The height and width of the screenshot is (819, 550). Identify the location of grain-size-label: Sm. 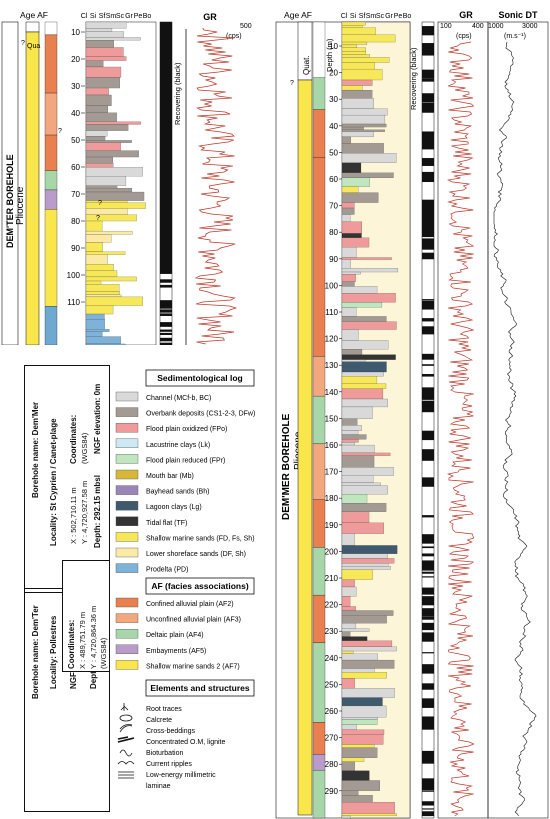
(111, 16).